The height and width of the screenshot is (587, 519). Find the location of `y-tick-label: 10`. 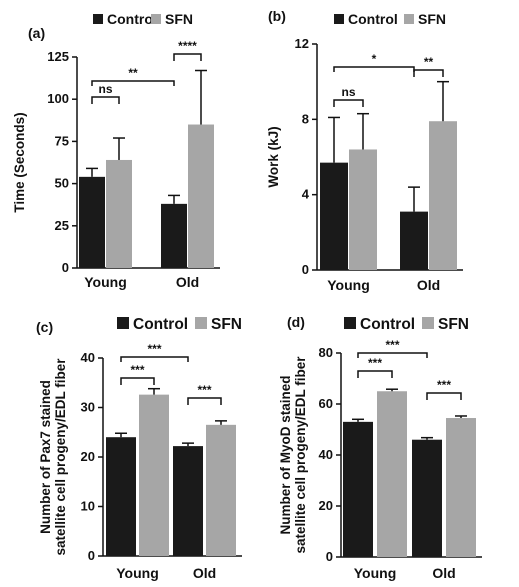

y-tick-label: 10 is located at coordinates (88, 506).